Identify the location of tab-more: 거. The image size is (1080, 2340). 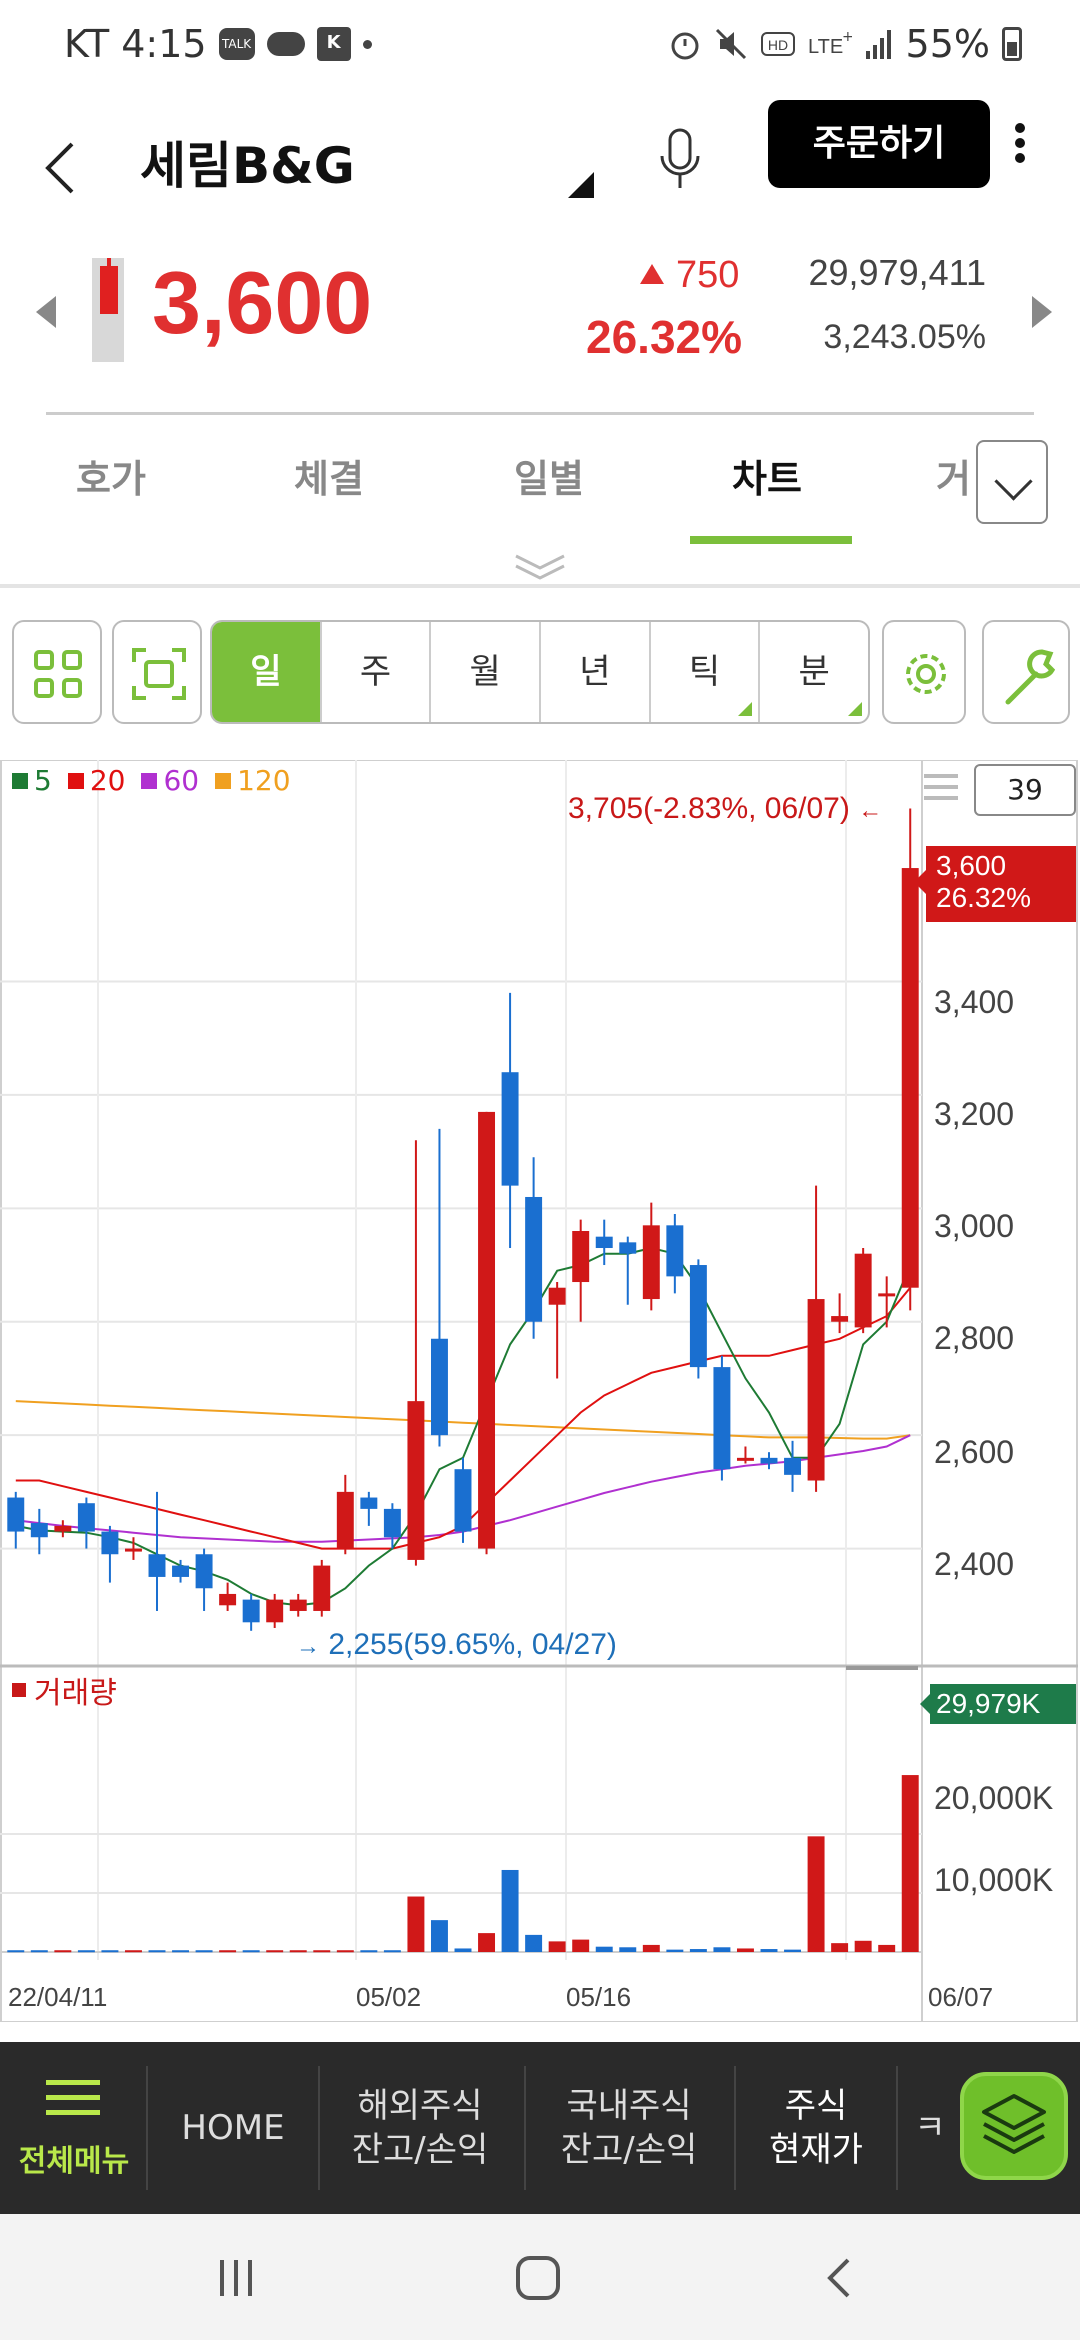
(953, 479).